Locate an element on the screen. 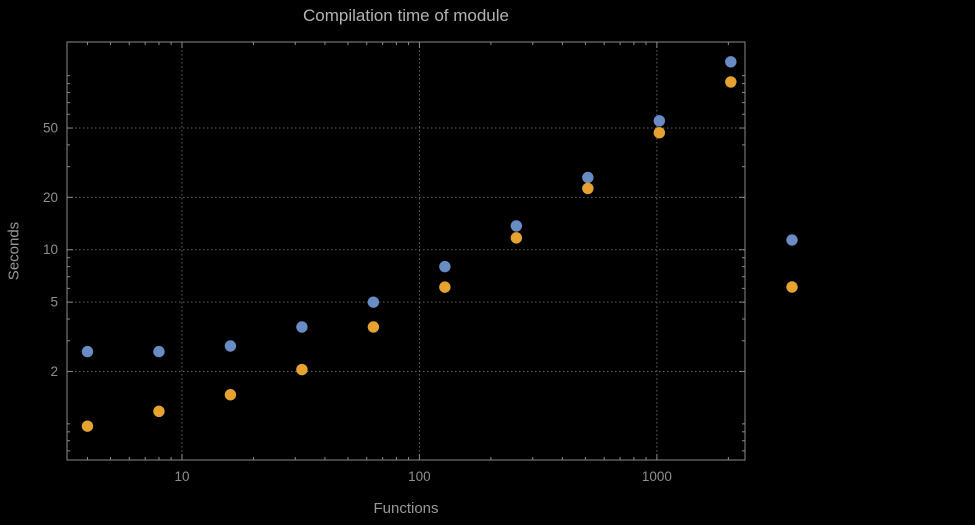  y-tick-label: 20 is located at coordinates (50, 197).